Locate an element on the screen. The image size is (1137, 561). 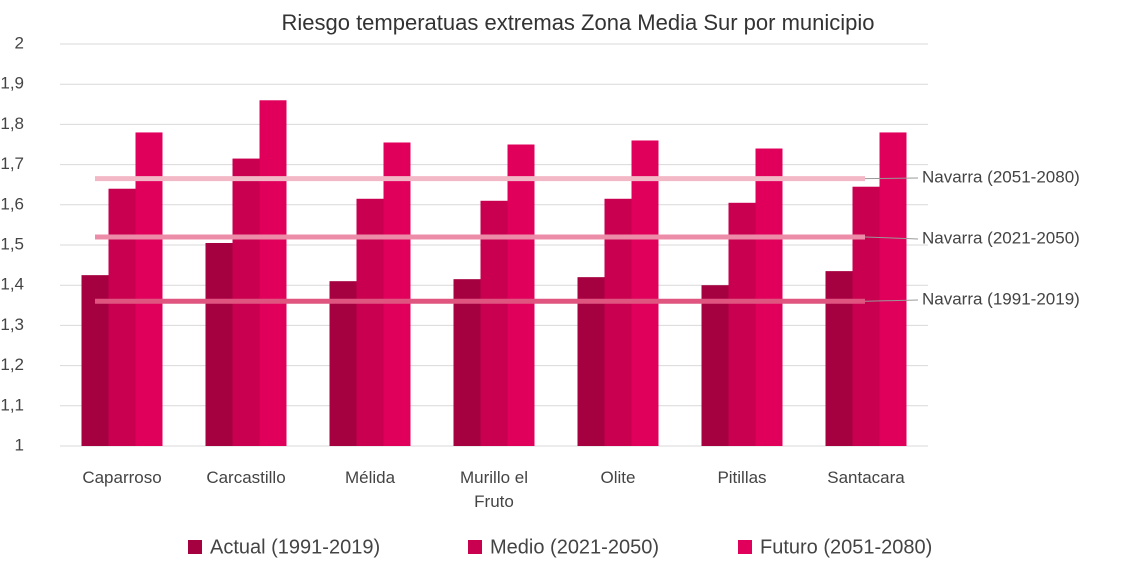
y-tick-label: 1,9 is located at coordinates (12, 83).